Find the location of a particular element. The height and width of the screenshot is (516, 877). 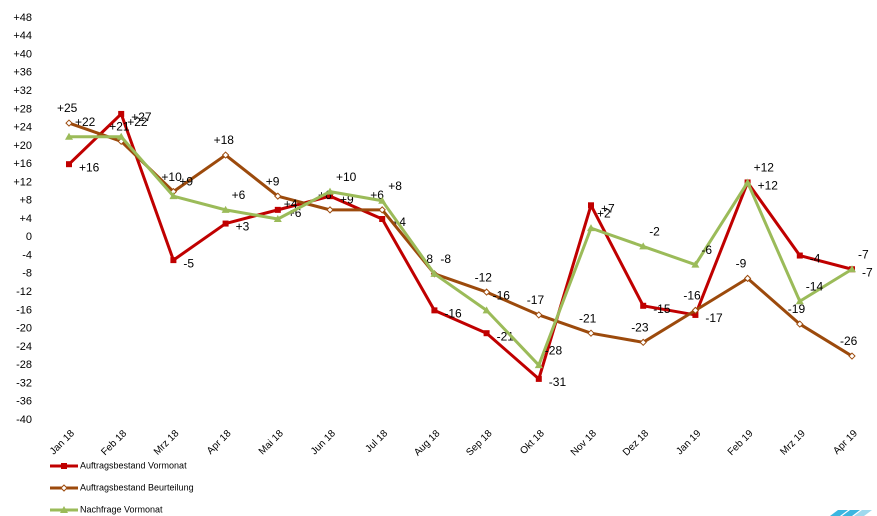

legend-marker is located at coordinates (64, 488).